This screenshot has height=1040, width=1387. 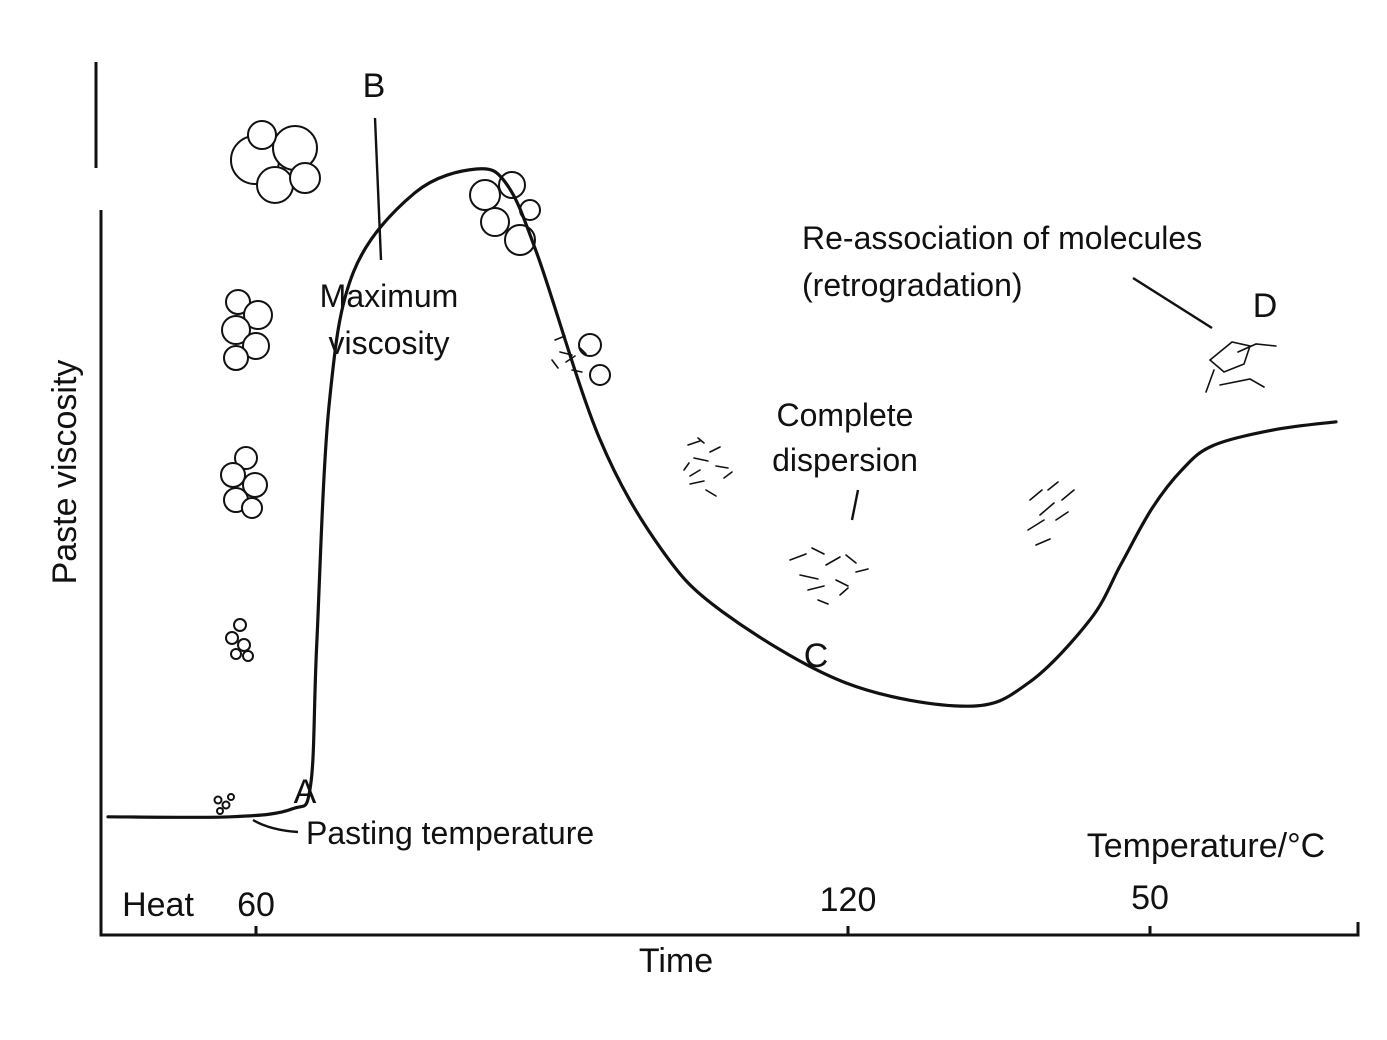 What do you see at coordinates (1265, 306) in the screenshot?
I see `point-label-d: D` at bounding box center [1265, 306].